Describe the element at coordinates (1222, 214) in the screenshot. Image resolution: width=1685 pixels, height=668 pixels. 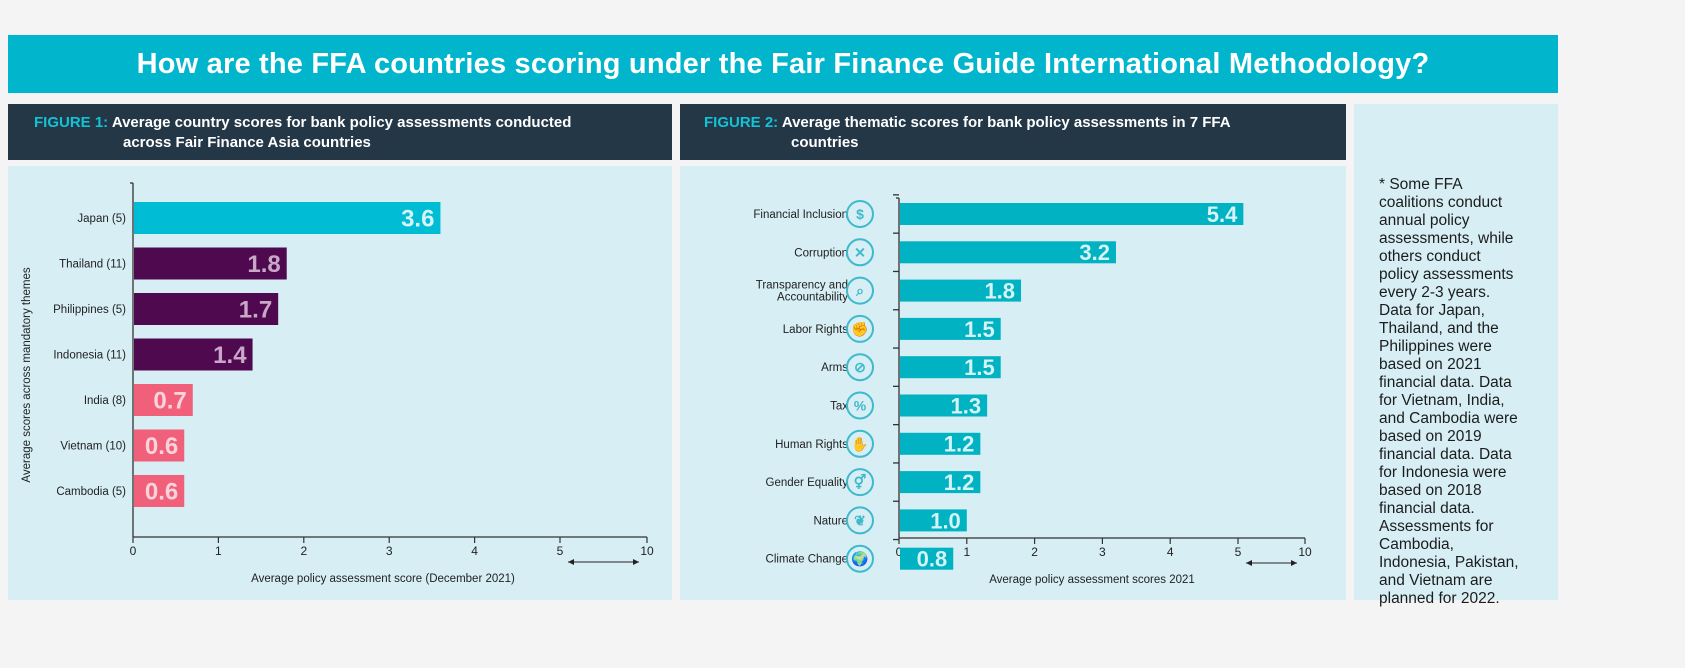
I see `bar-value-label: 5.4` at that location.